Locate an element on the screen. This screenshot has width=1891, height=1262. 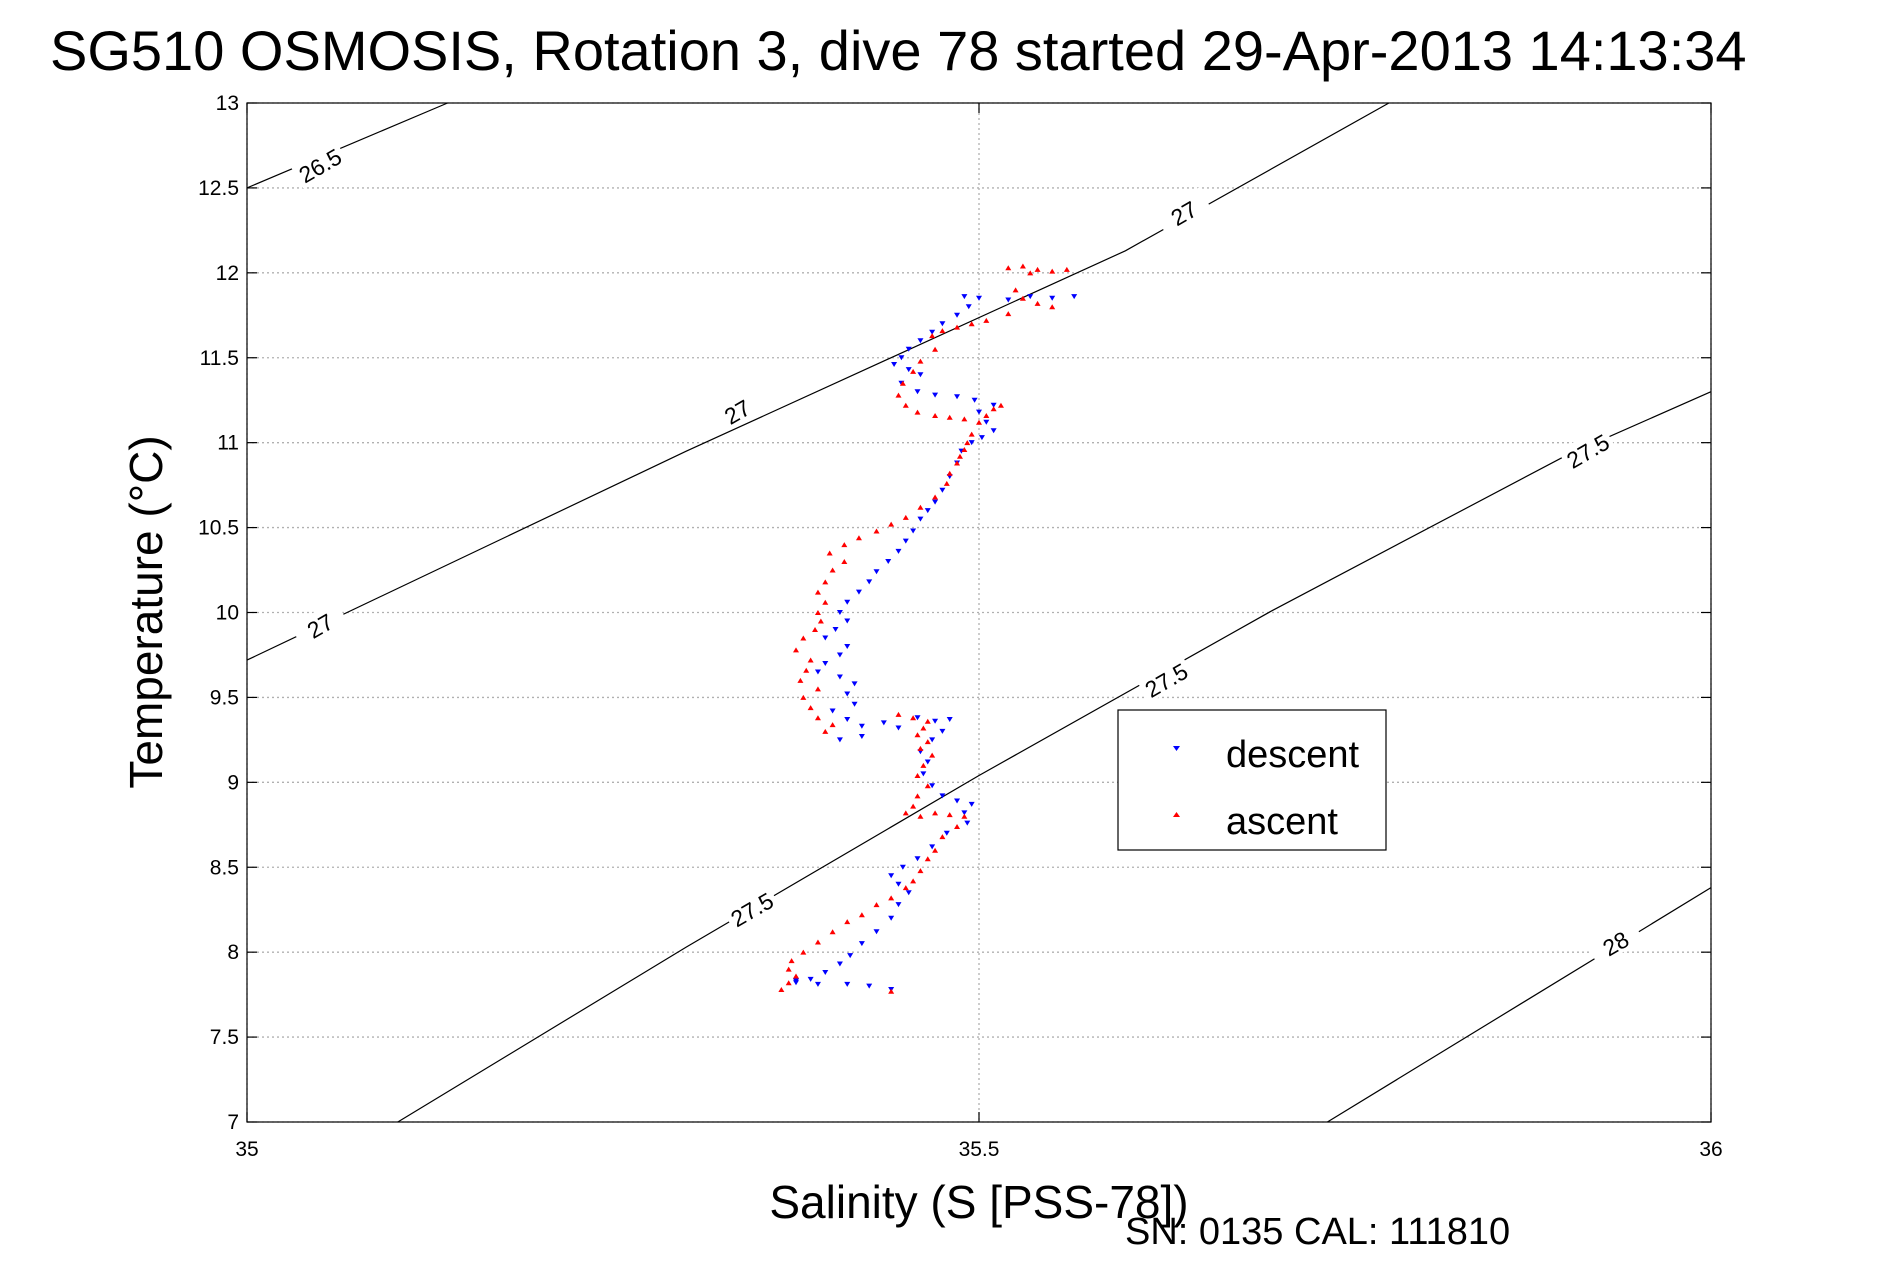
contour-label-group: 26.5 is located at coordinates (319, 164).